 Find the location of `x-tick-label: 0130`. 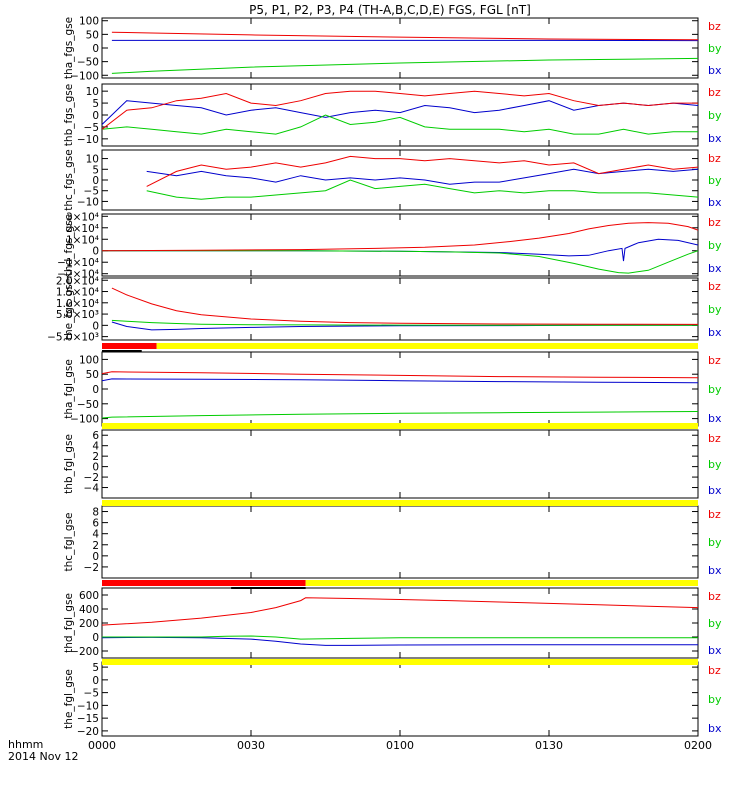

x-tick-label: 0130 is located at coordinates (549, 745).